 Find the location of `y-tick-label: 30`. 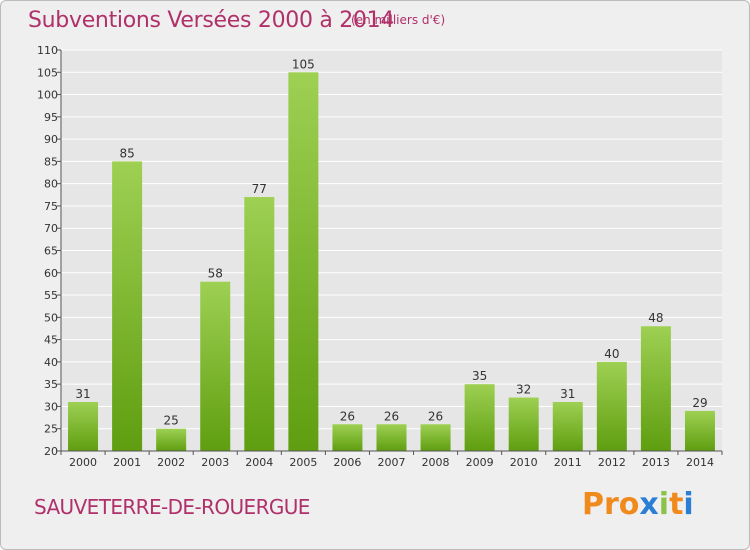

y-tick-label: 30 is located at coordinates (51, 406).